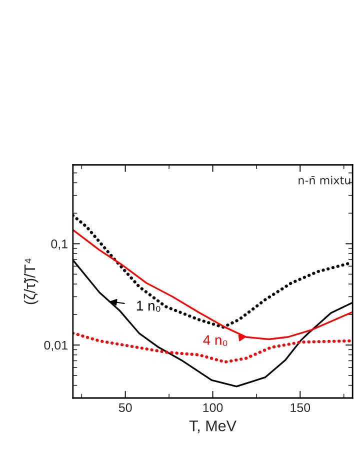 This screenshot has width=354, height=458. Describe the element at coordinates (324, 180) in the screenshot. I see `annotation: n-n̄ mixtu` at that location.